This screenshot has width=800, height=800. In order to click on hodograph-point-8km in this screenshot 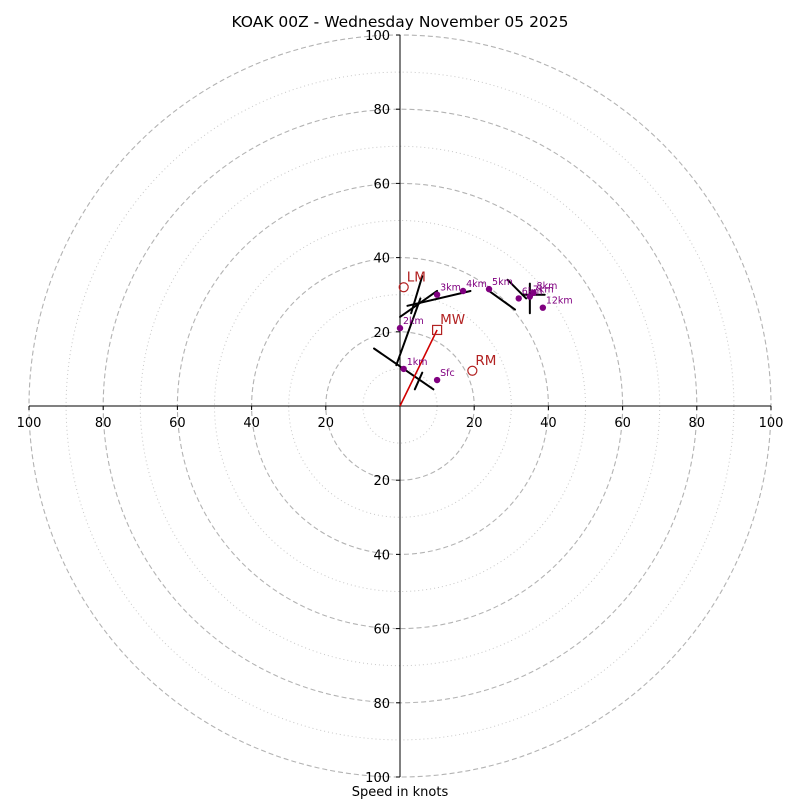, I will do `click(533, 293)`.